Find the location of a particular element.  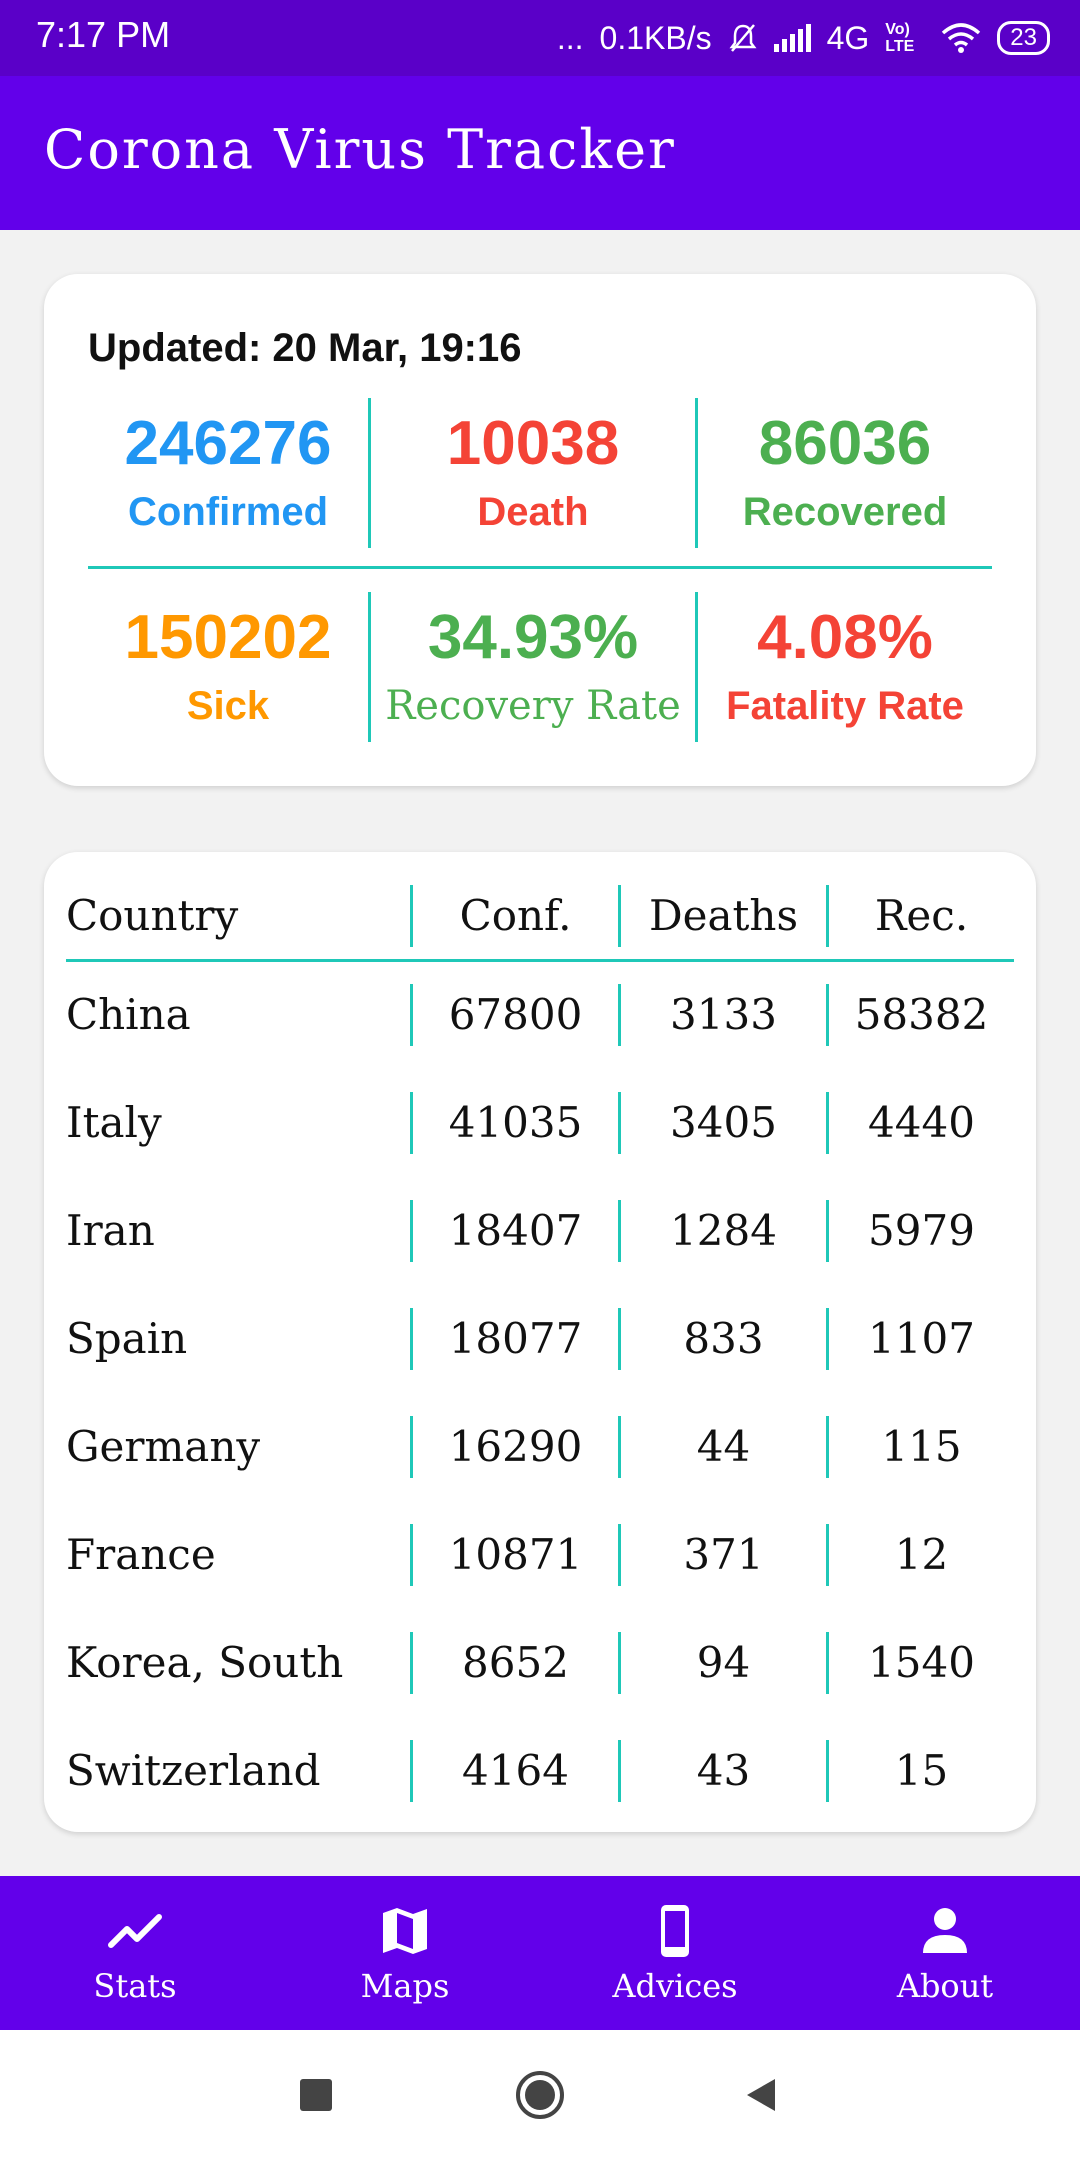

stat-death: 10038 Death is located at coordinates (533, 473).